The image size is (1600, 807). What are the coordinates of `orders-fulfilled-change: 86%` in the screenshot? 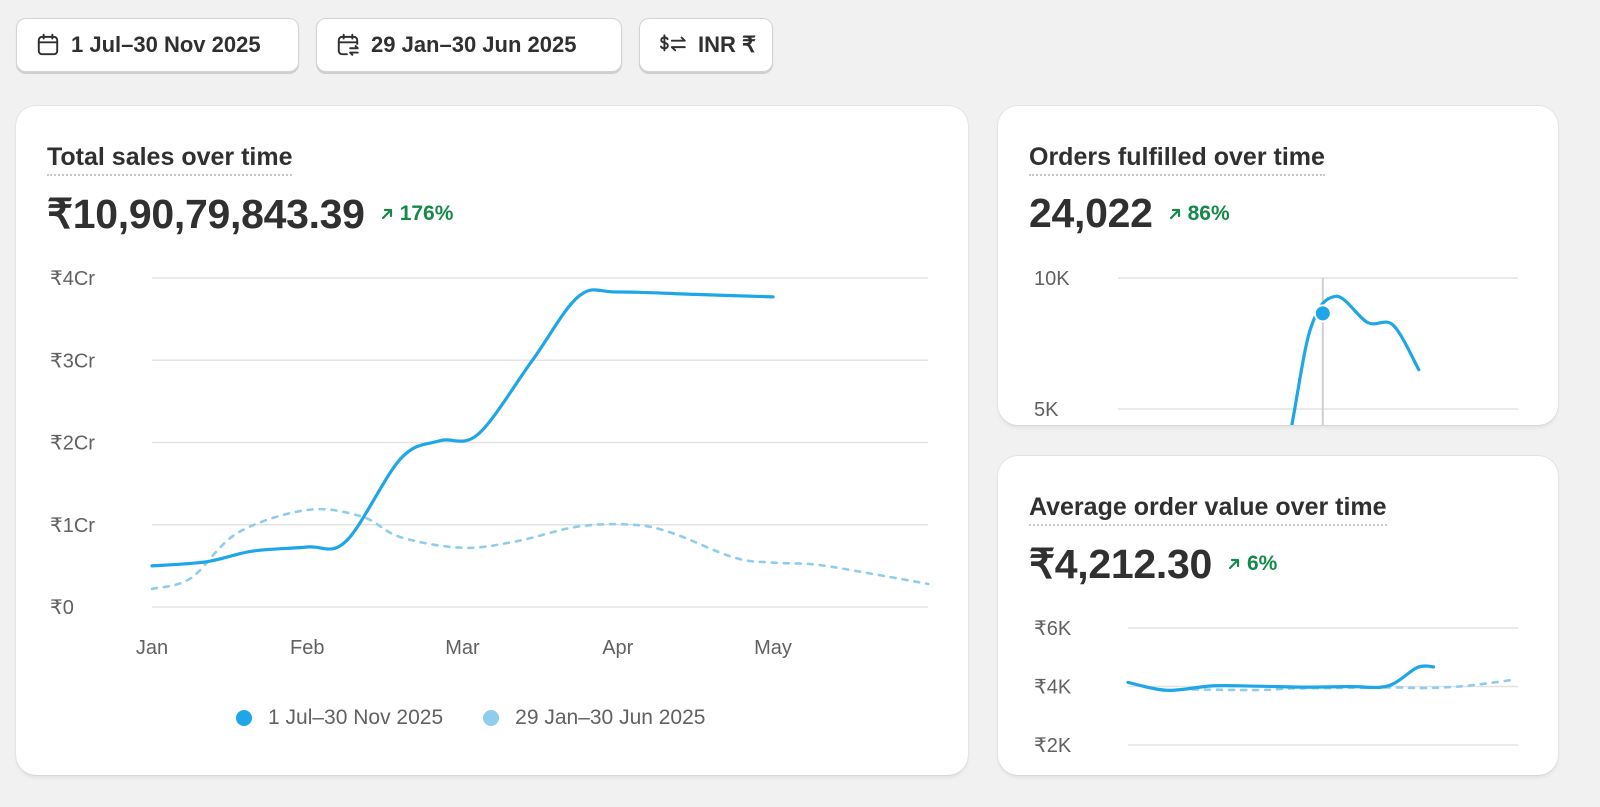 It's located at (1198, 214).